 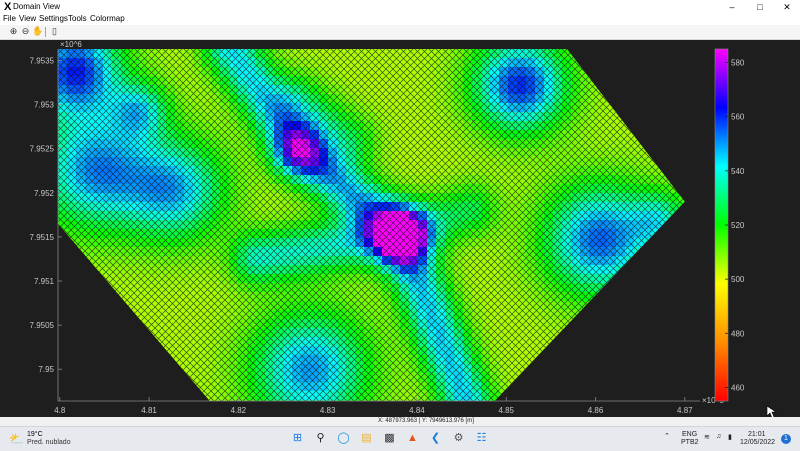 What do you see at coordinates (35, 434) in the screenshot?
I see `weather-temp: 19°C` at bounding box center [35, 434].